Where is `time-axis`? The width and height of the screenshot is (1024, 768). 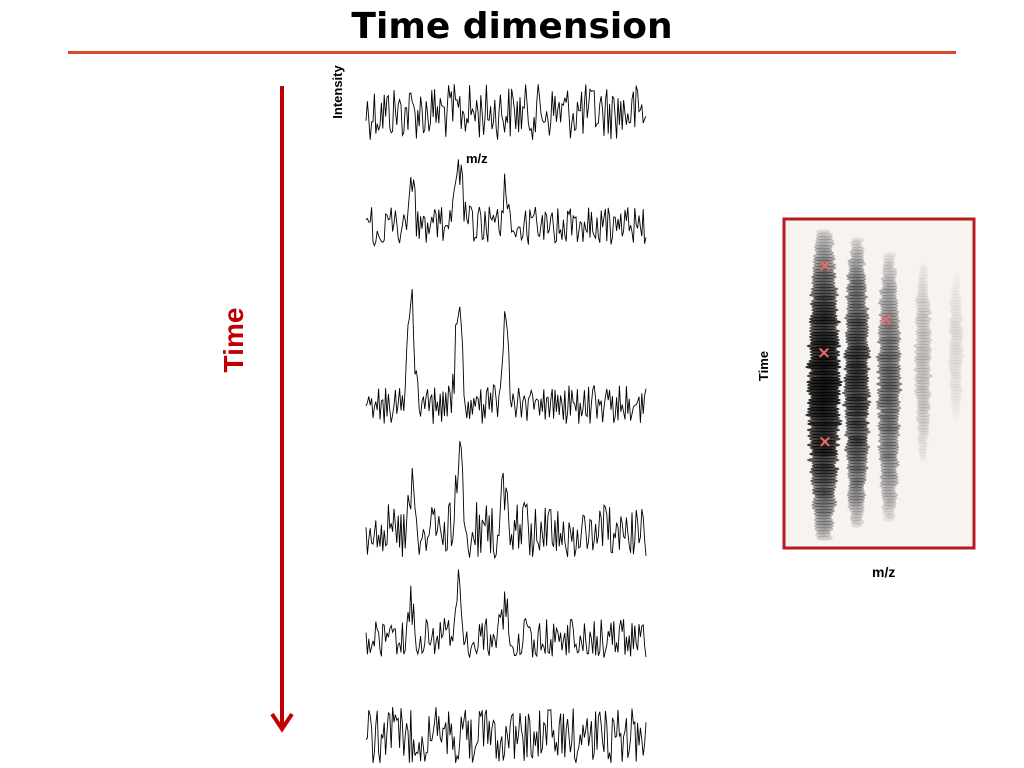 time-axis is located at coordinates (282, 409).